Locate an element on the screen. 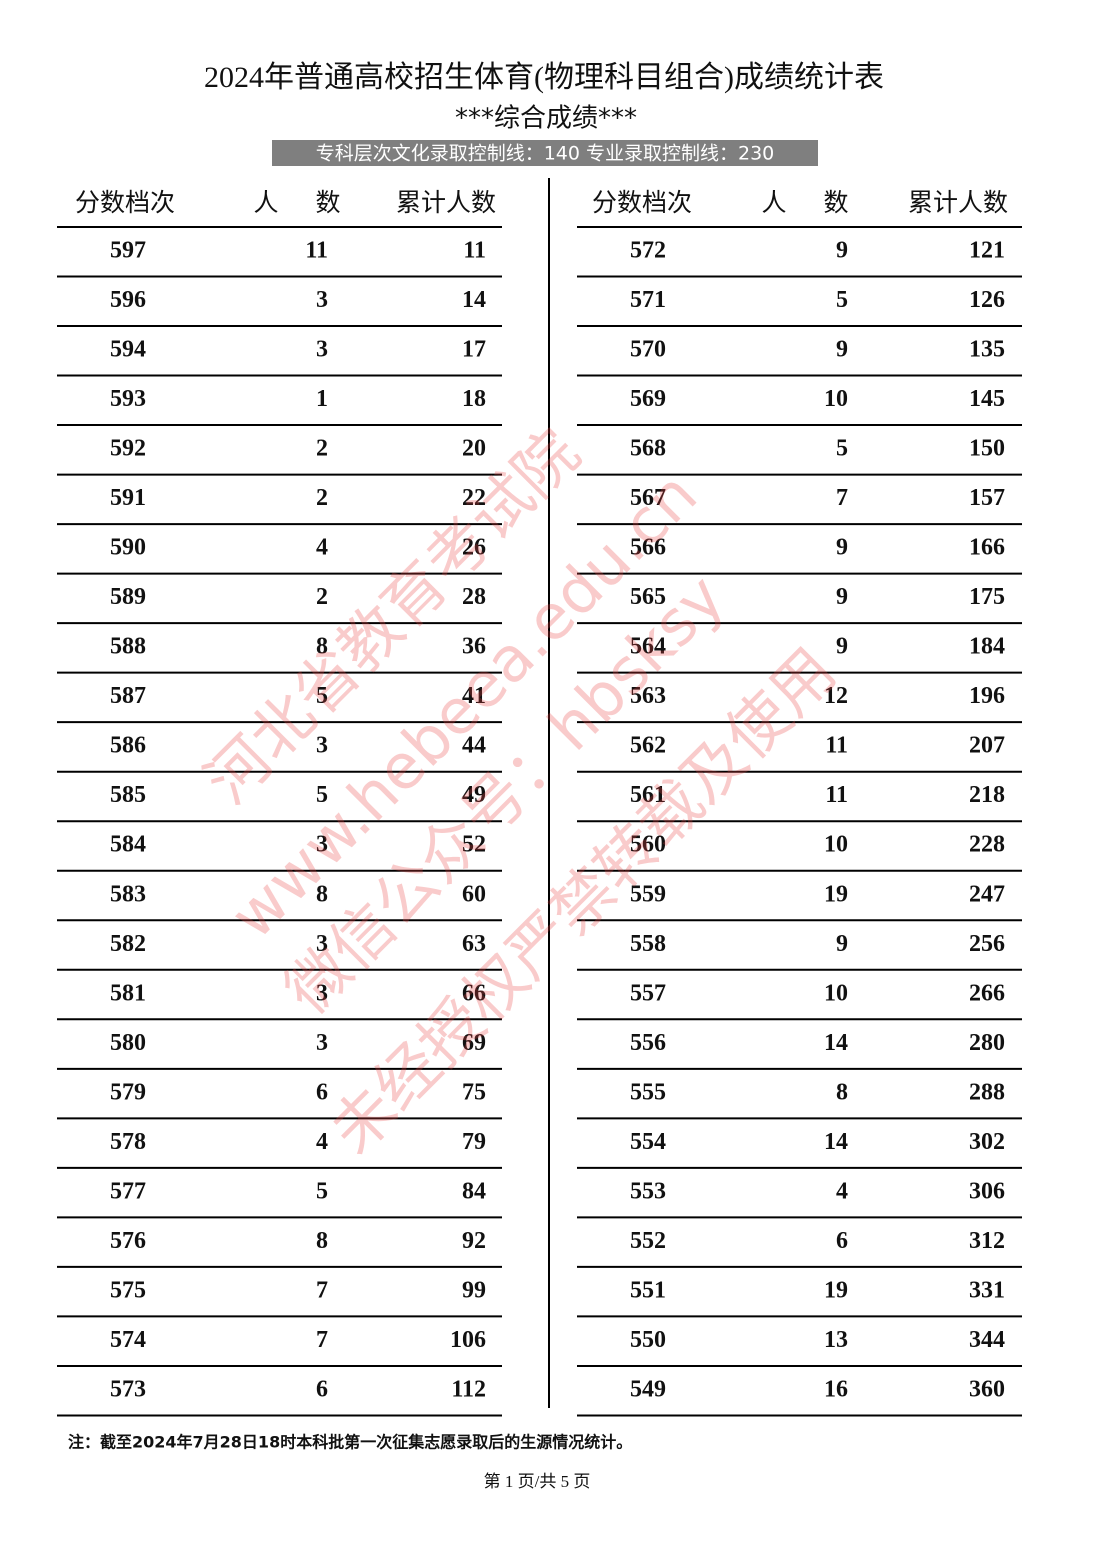  table-cell: 551 is located at coordinates (648, 1290).